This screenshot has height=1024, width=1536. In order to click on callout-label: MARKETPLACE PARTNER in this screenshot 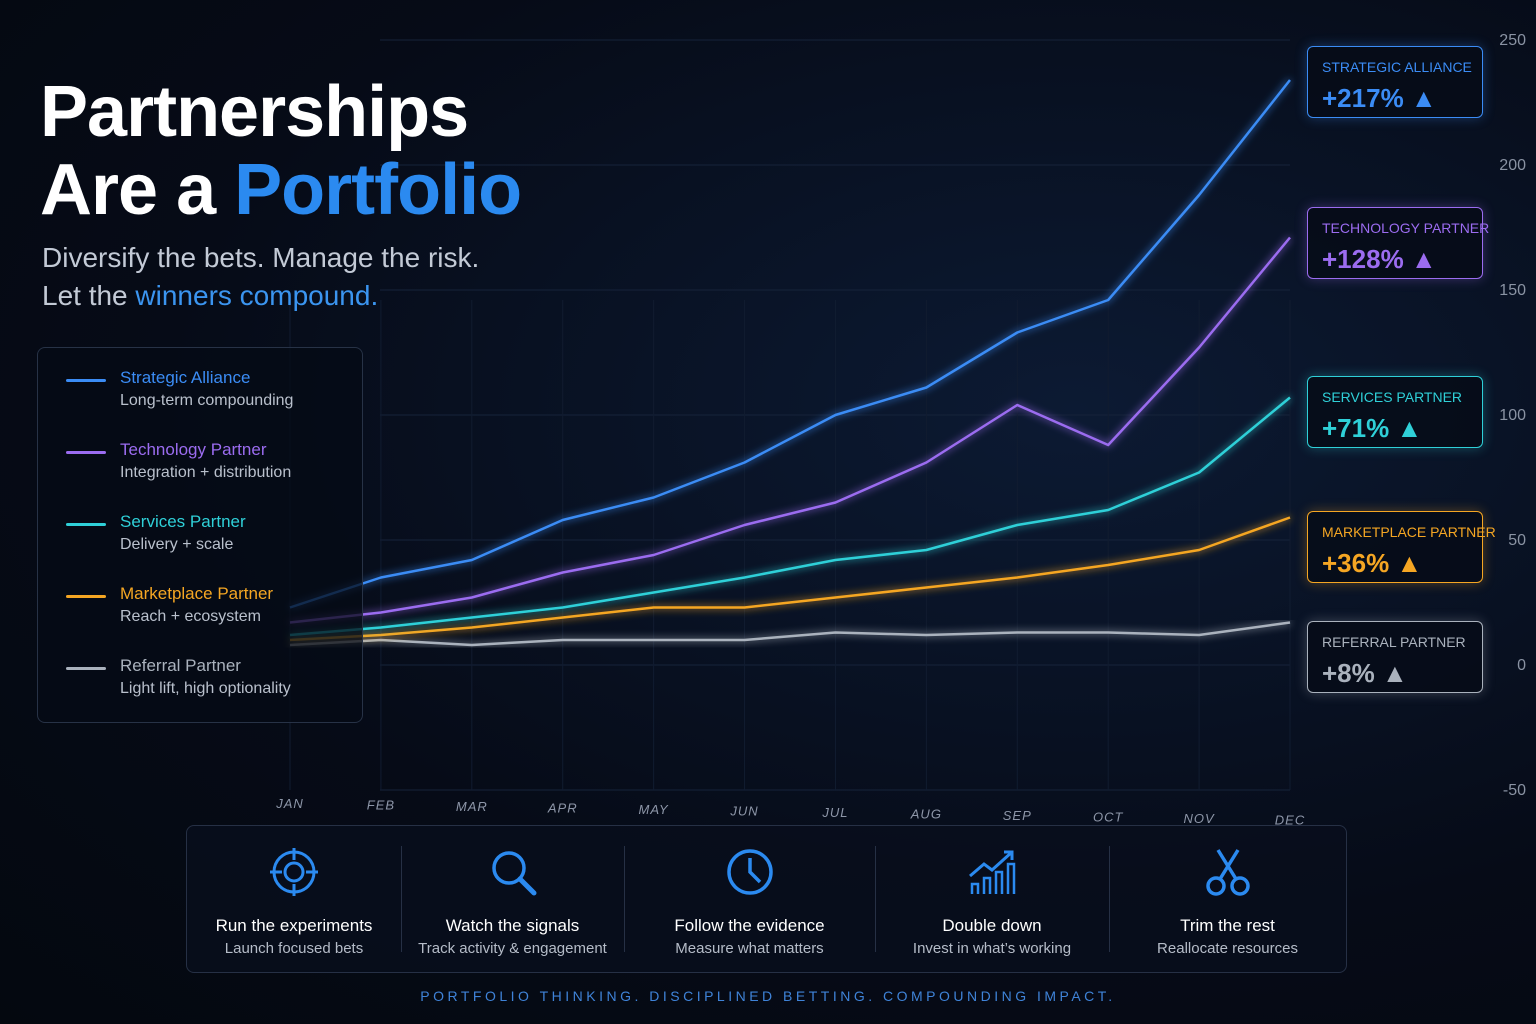, I will do `click(1409, 532)`.